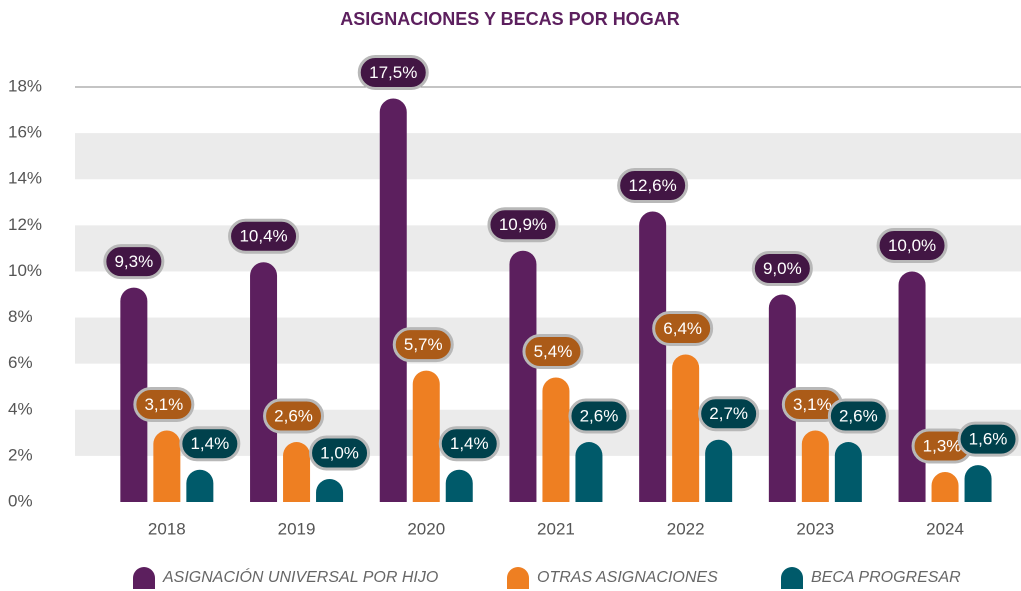  I want to click on x-tick-label: 2018, so click(167, 528).